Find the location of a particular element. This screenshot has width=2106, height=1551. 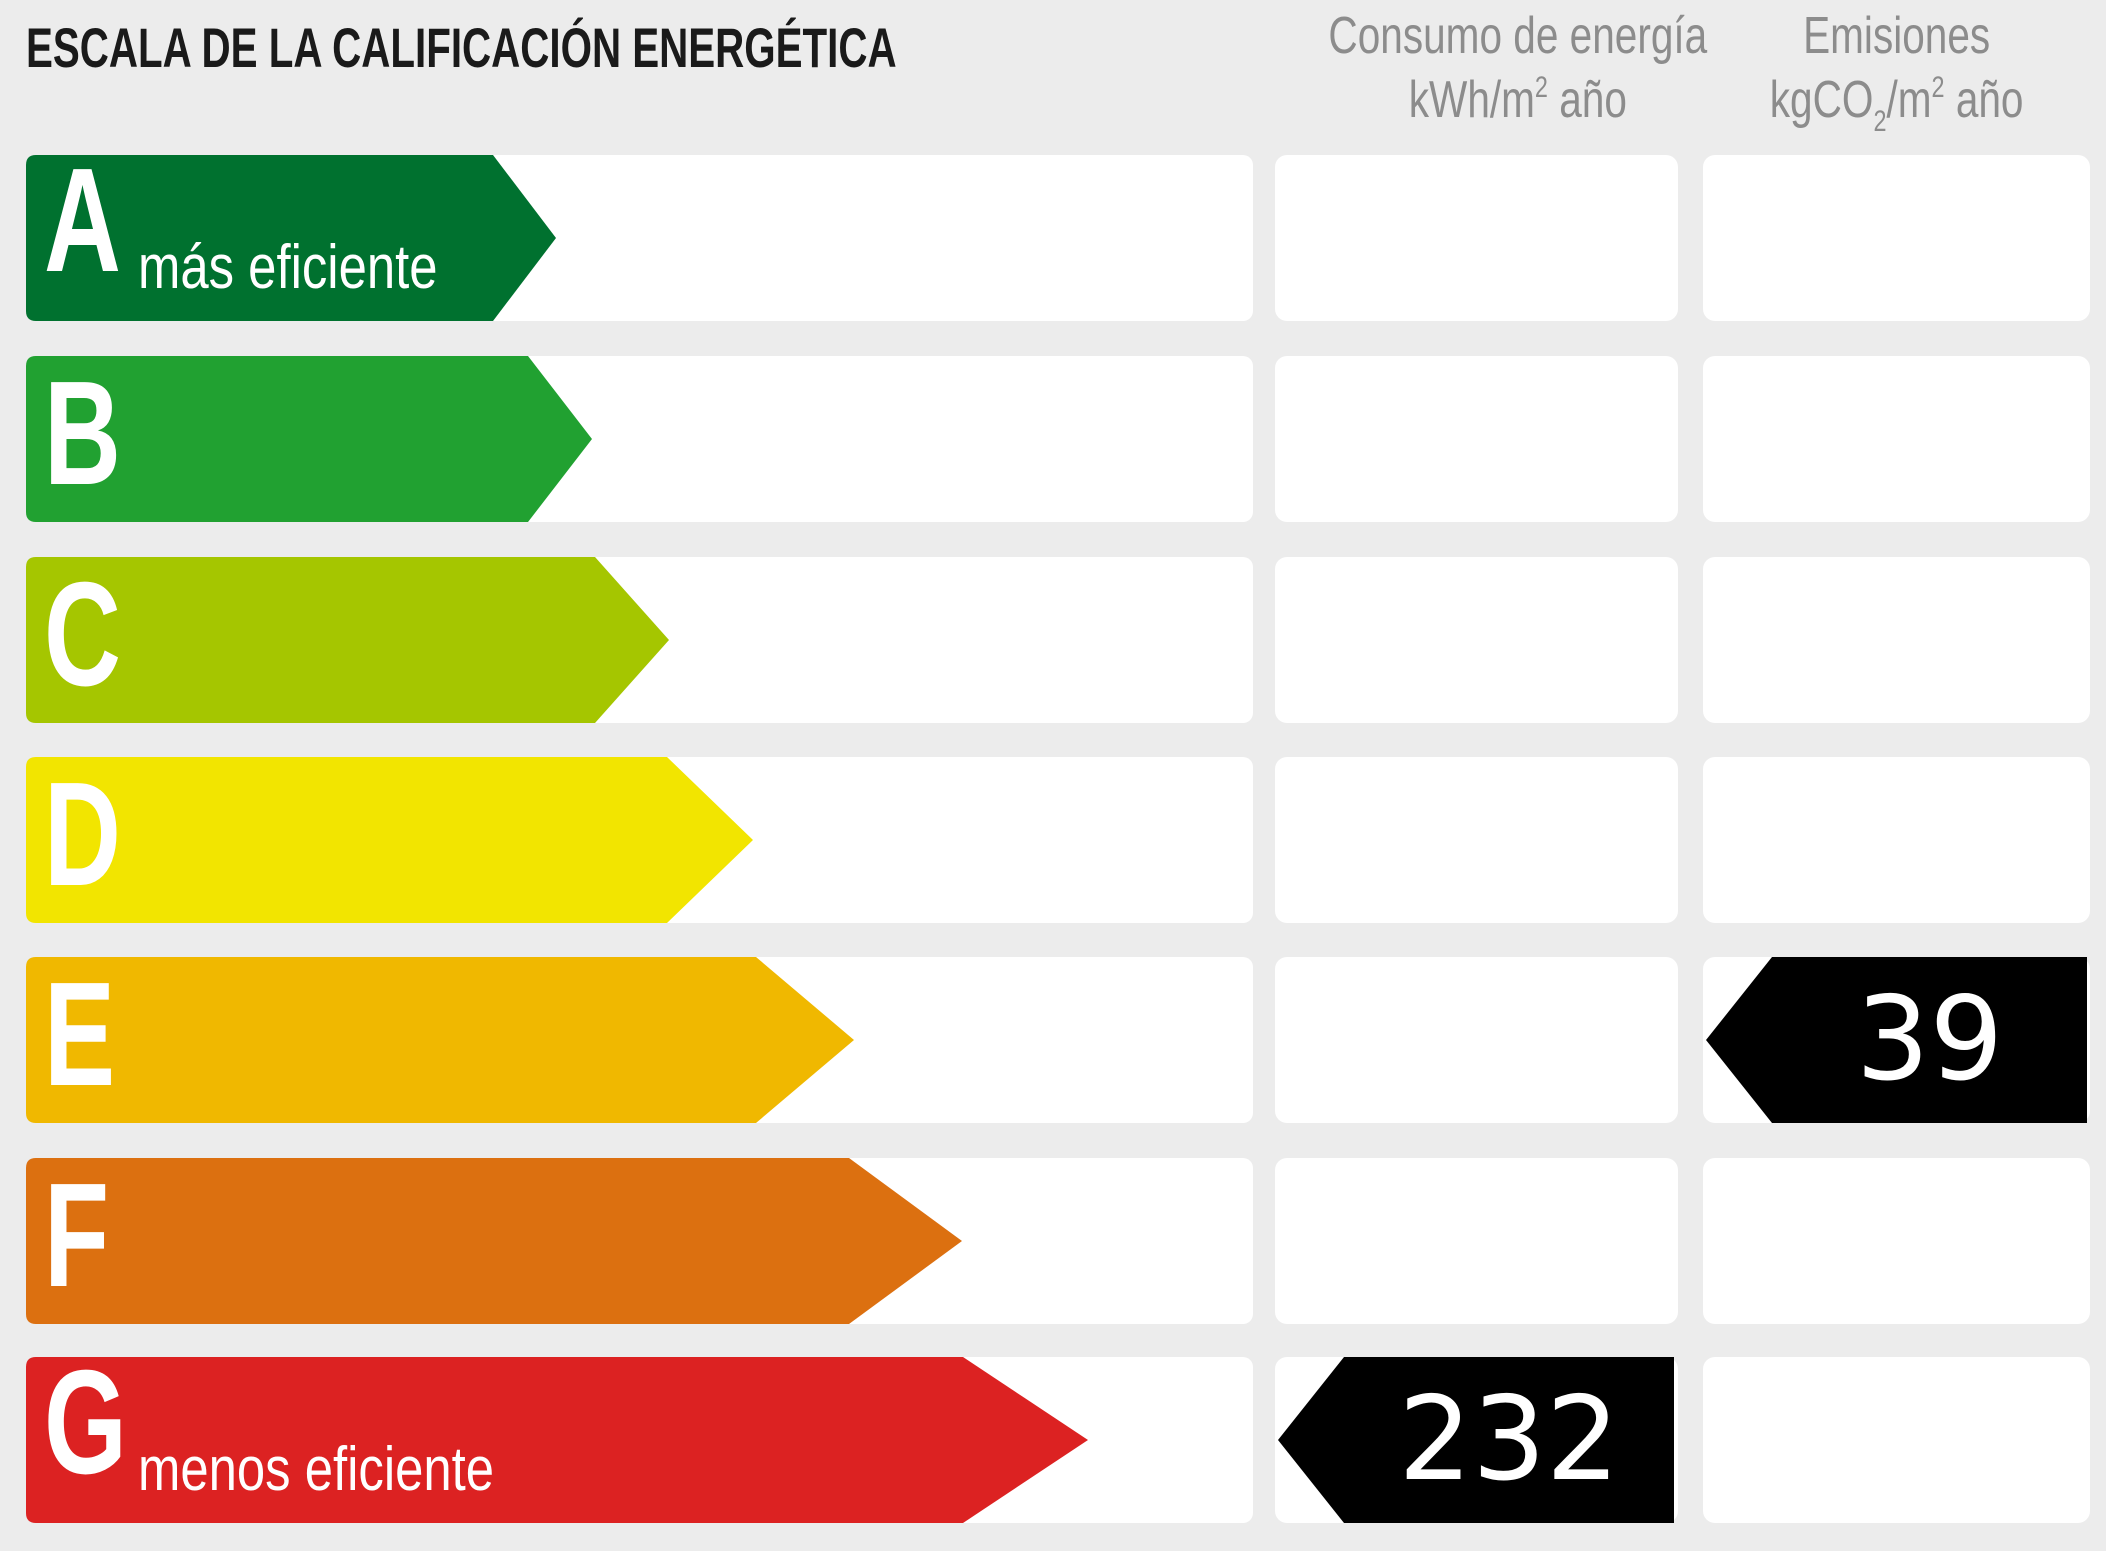

rating-row-c: C is located at coordinates (1053, 640).